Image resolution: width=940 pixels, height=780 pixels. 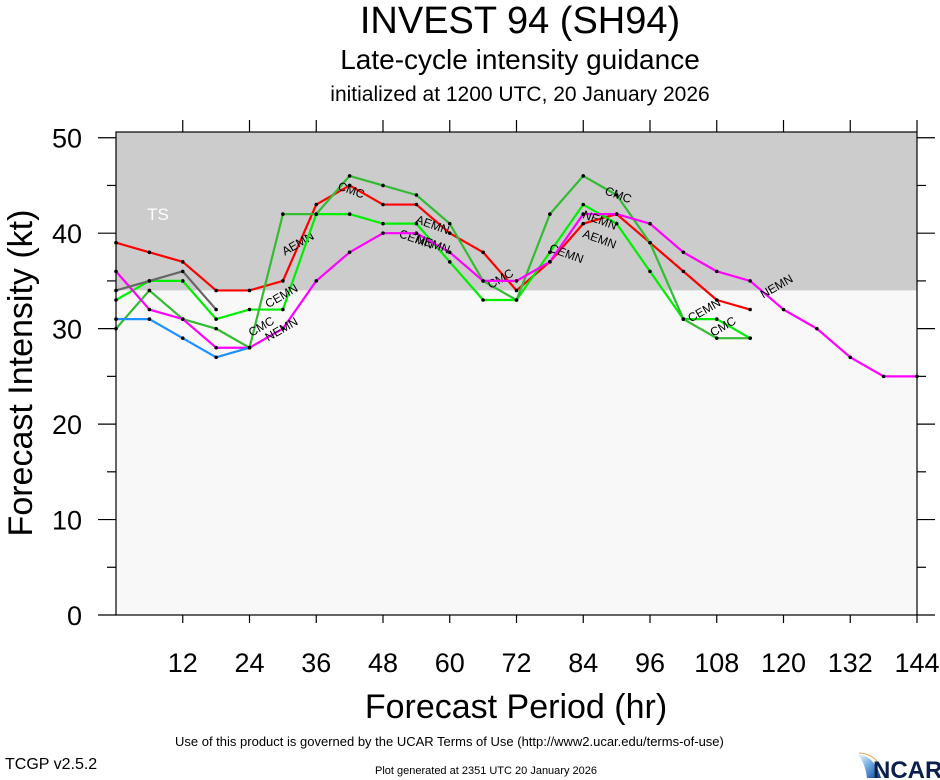 What do you see at coordinates (158, 214) in the screenshot?
I see `band-label-ts: TS` at bounding box center [158, 214].